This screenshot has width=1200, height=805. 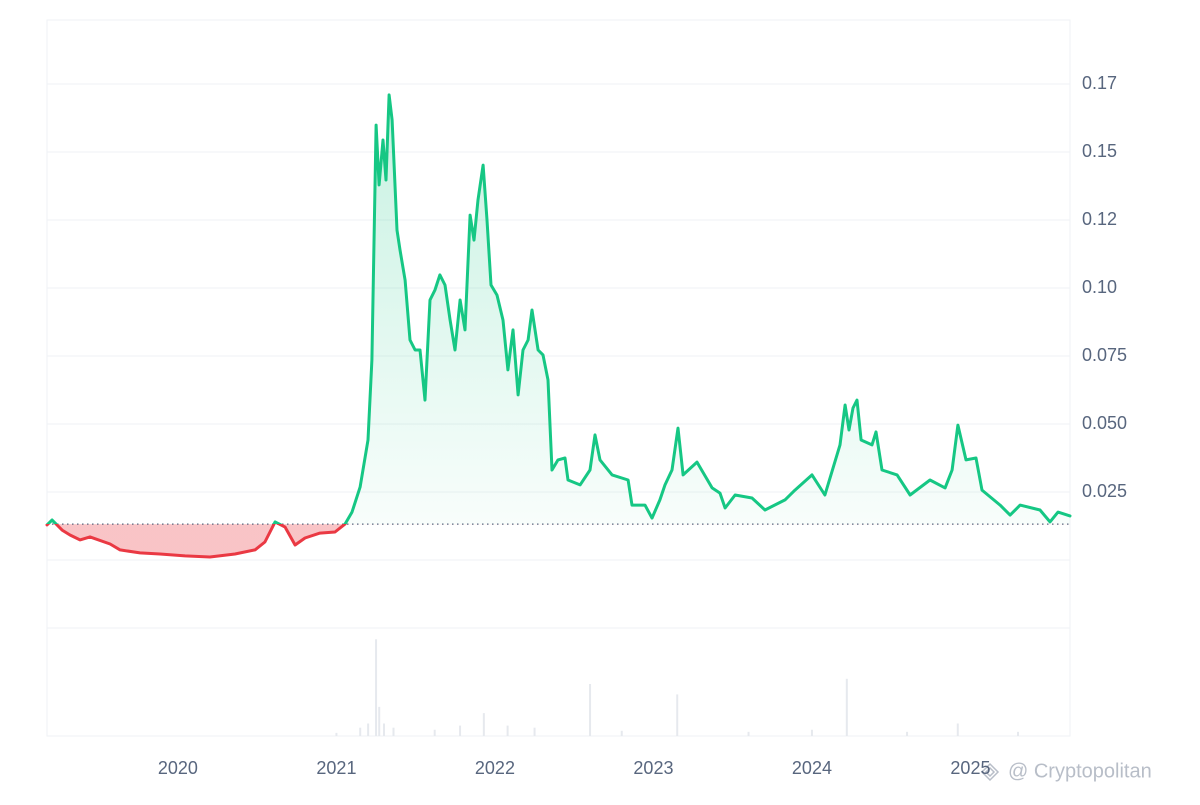 What do you see at coordinates (1099, 83) in the screenshot?
I see `y-tick-label: 0.17` at bounding box center [1099, 83].